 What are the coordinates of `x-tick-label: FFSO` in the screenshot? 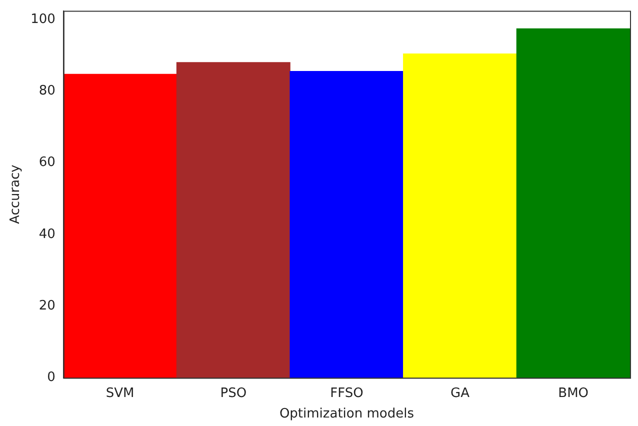 It's located at (347, 393).